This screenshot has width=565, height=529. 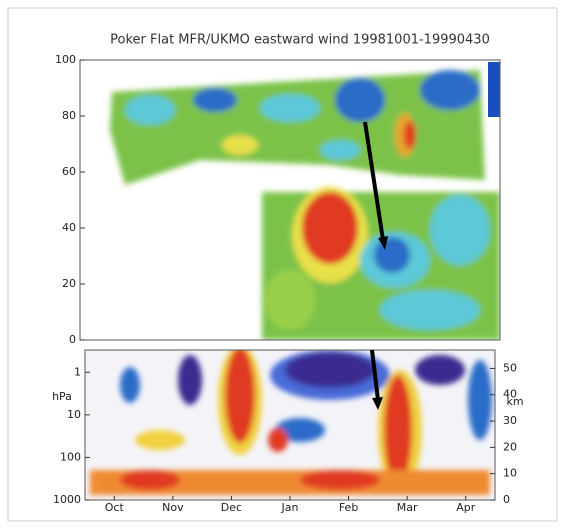 I want to click on x-tick-label: Oct, so click(x=115, y=507).